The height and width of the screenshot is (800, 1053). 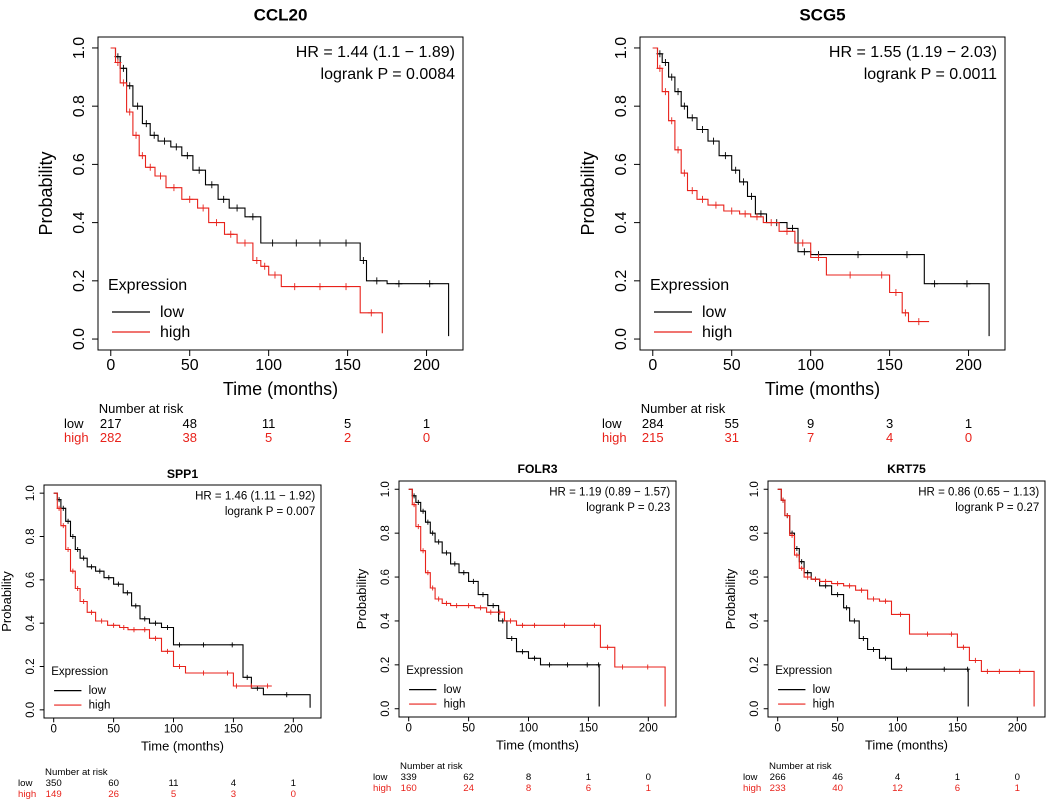 I want to click on y-tick-label: 0.0, so click(x=31, y=710).